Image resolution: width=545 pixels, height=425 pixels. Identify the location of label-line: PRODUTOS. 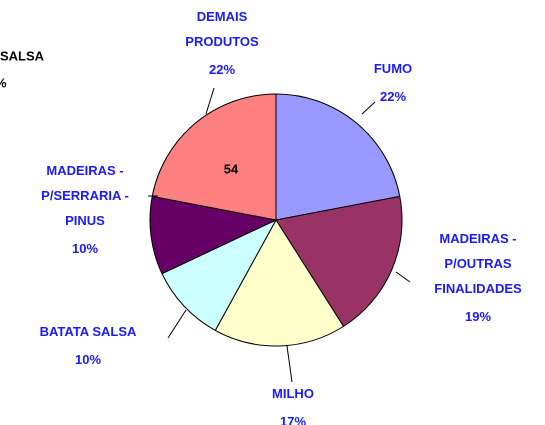
(222, 41).